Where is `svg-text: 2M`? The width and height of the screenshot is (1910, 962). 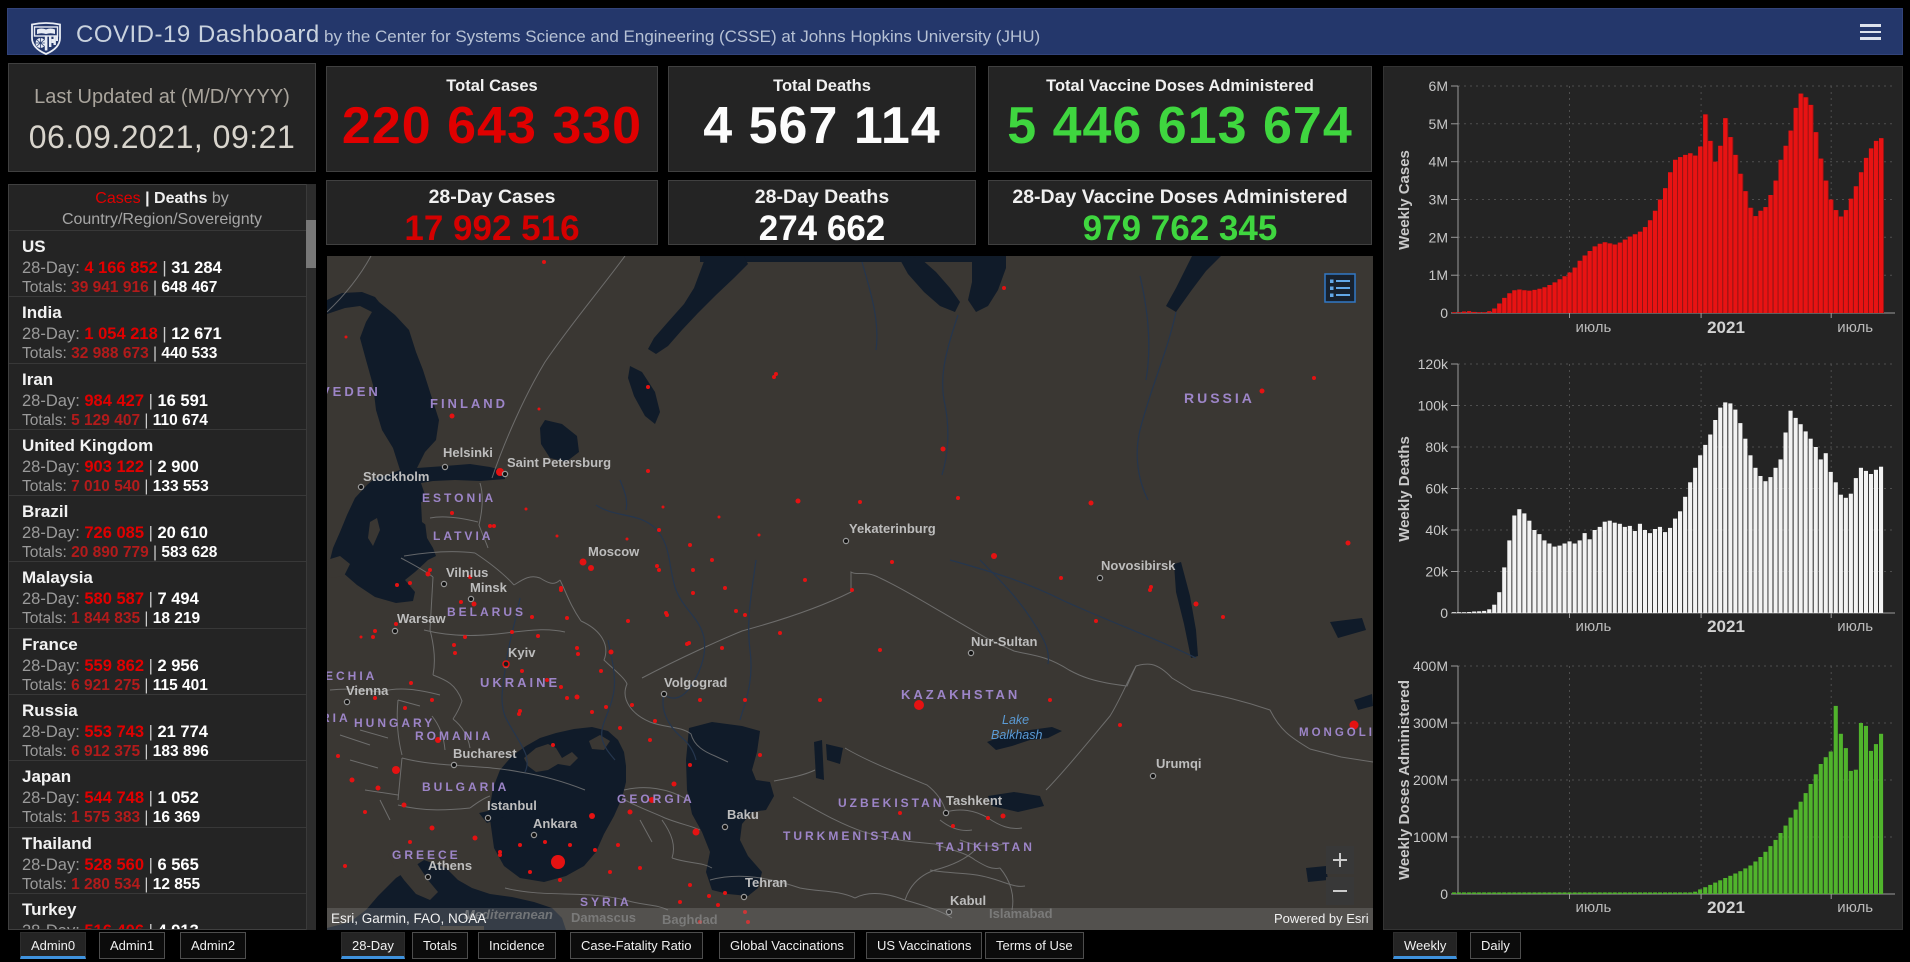 svg-text: 2M is located at coordinates (1438, 237).